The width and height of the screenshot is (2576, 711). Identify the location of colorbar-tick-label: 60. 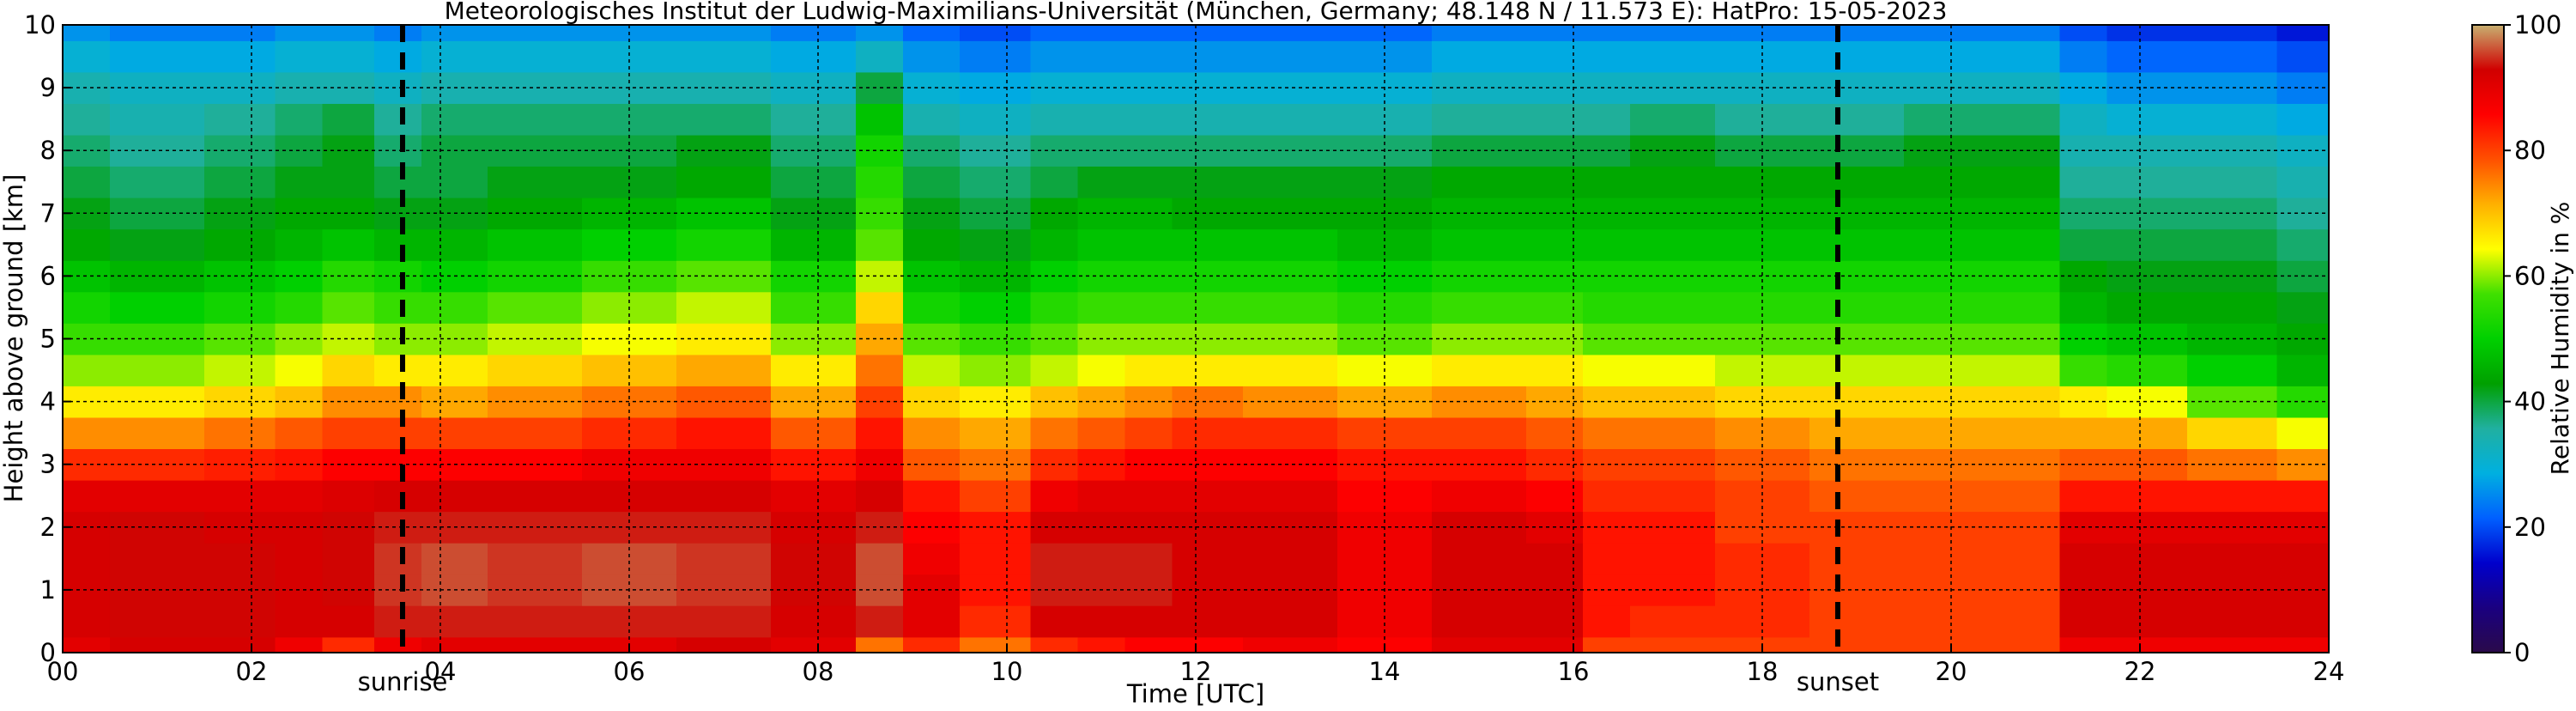
(2530, 275).